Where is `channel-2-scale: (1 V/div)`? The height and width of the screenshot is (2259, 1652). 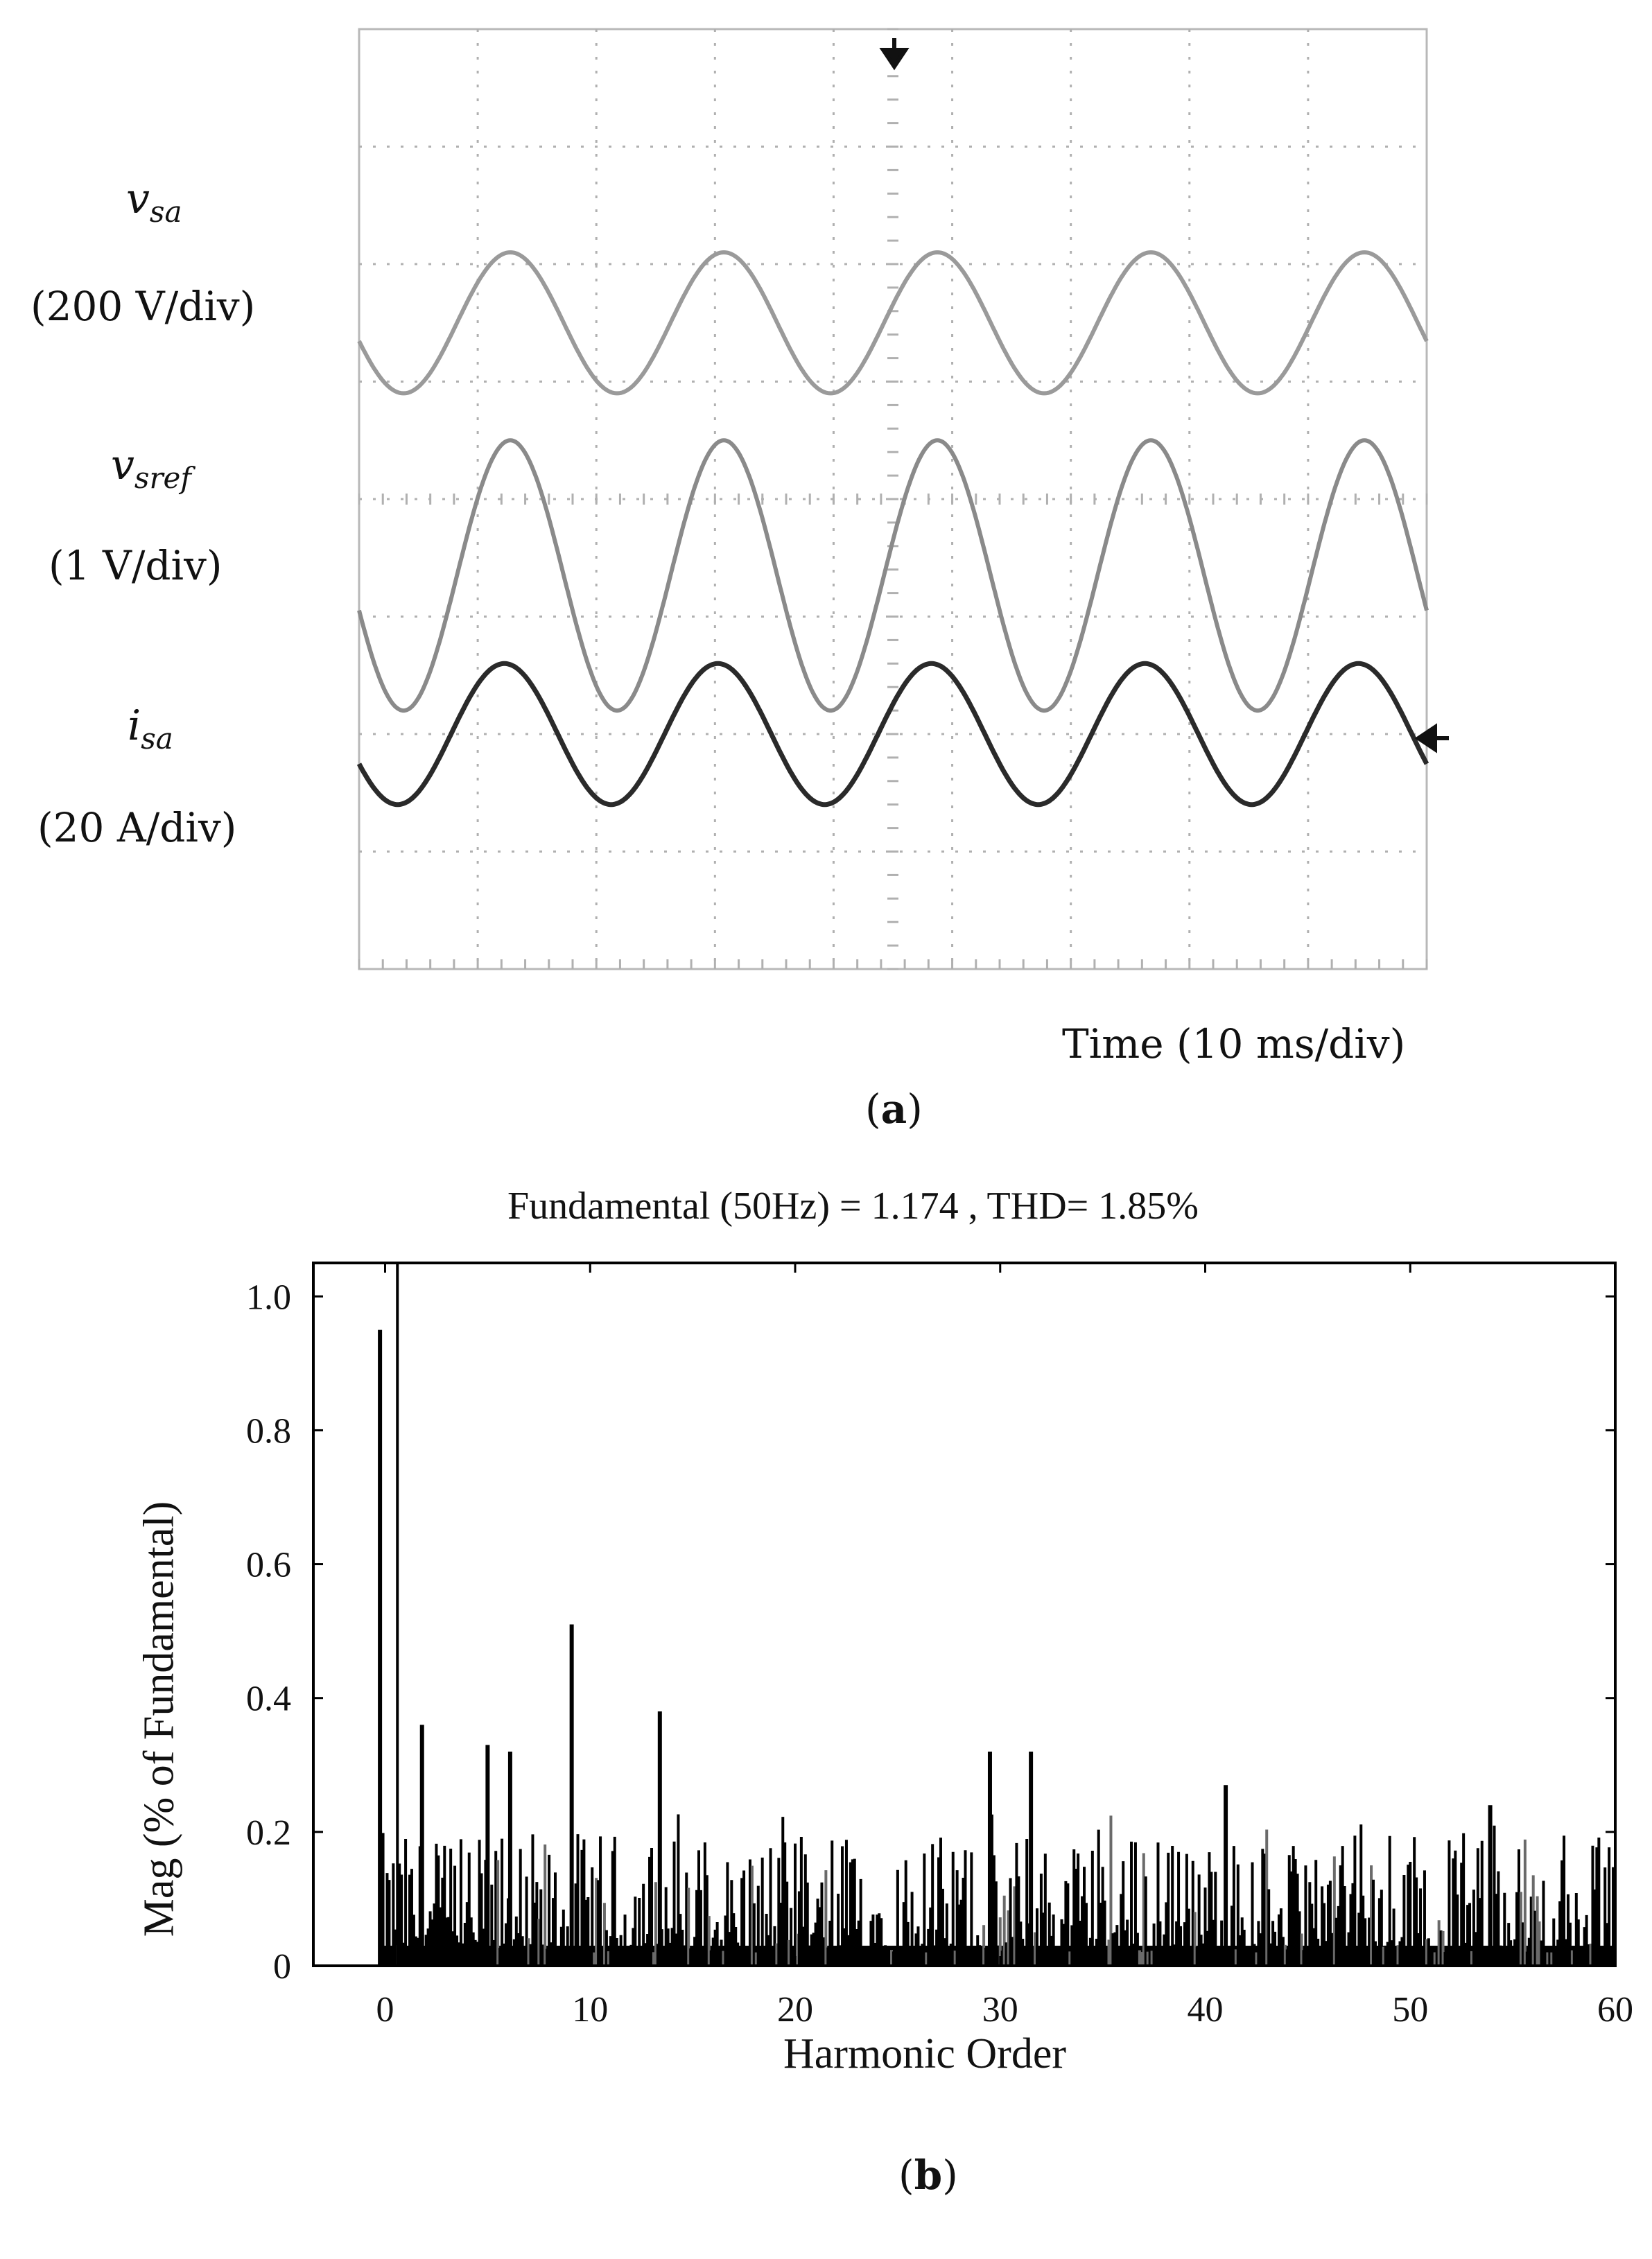
channel-2-scale: (1 V/div) is located at coordinates (136, 565).